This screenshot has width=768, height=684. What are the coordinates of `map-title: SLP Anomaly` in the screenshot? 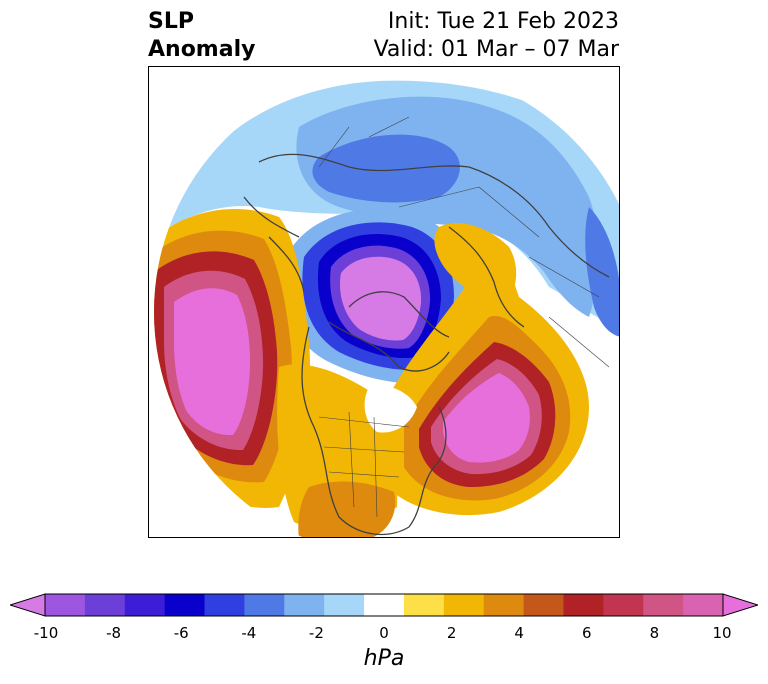 It's located at (201, 36).